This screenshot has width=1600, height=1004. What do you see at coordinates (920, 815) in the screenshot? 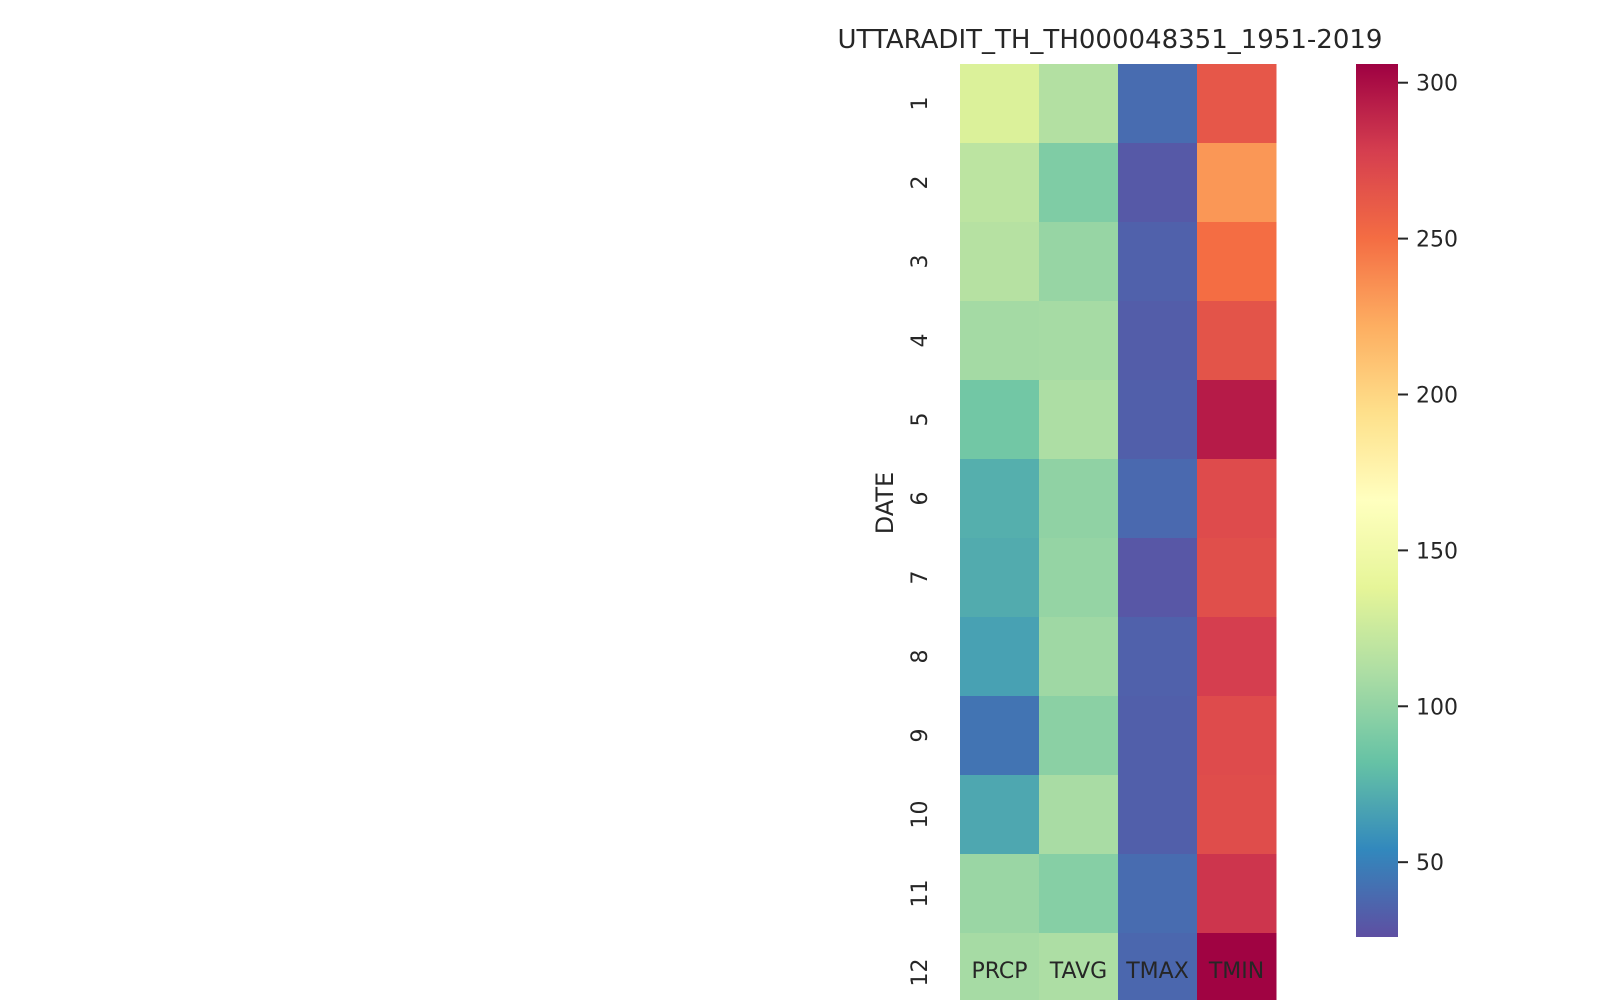
I see `y-tick-label: 10` at bounding box center [920, 815].